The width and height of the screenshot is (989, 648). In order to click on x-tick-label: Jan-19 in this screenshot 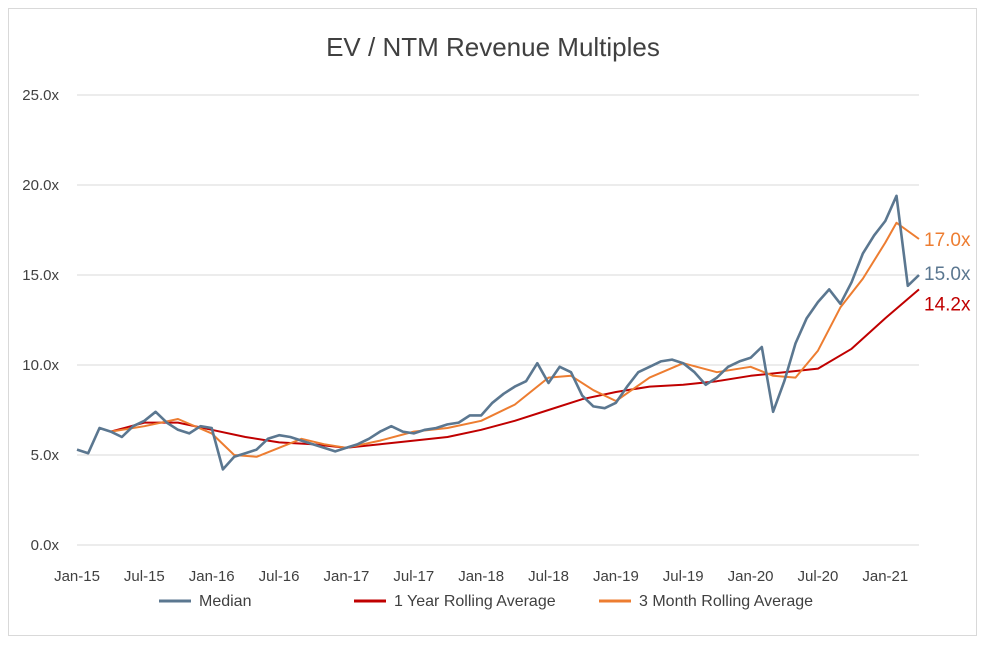, I will do `click(616, 576)`.